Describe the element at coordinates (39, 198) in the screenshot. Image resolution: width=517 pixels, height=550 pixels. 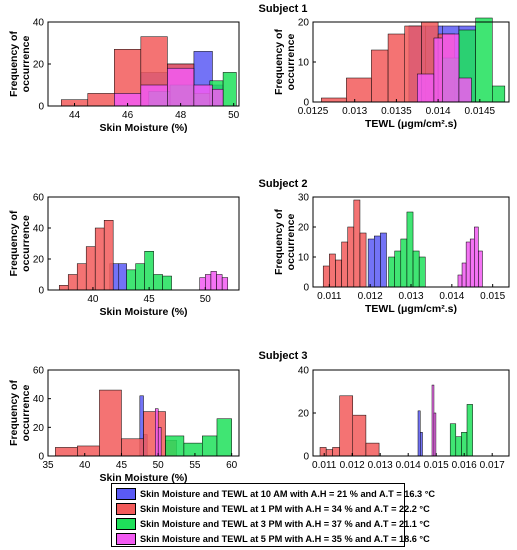
I see `y-tick-label: 60` at that location.